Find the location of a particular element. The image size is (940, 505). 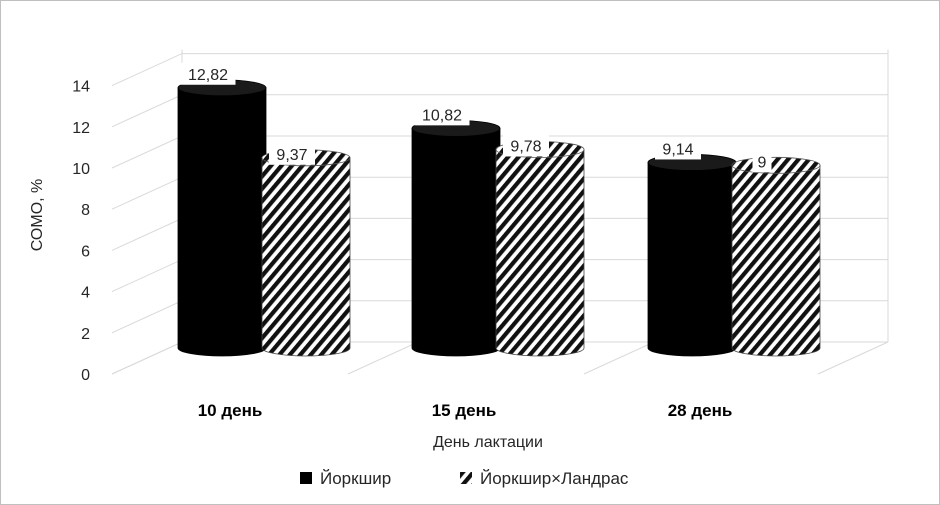

data-label: 9,14 is located at coordinates (677, 149).